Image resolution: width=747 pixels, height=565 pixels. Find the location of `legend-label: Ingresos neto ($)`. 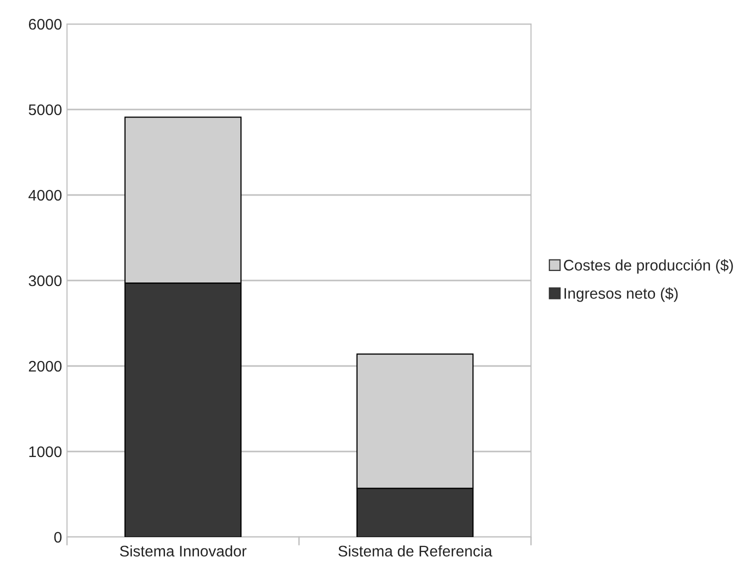

legend-label: Ingresos neto ($) is located at coordinates (621, 294).